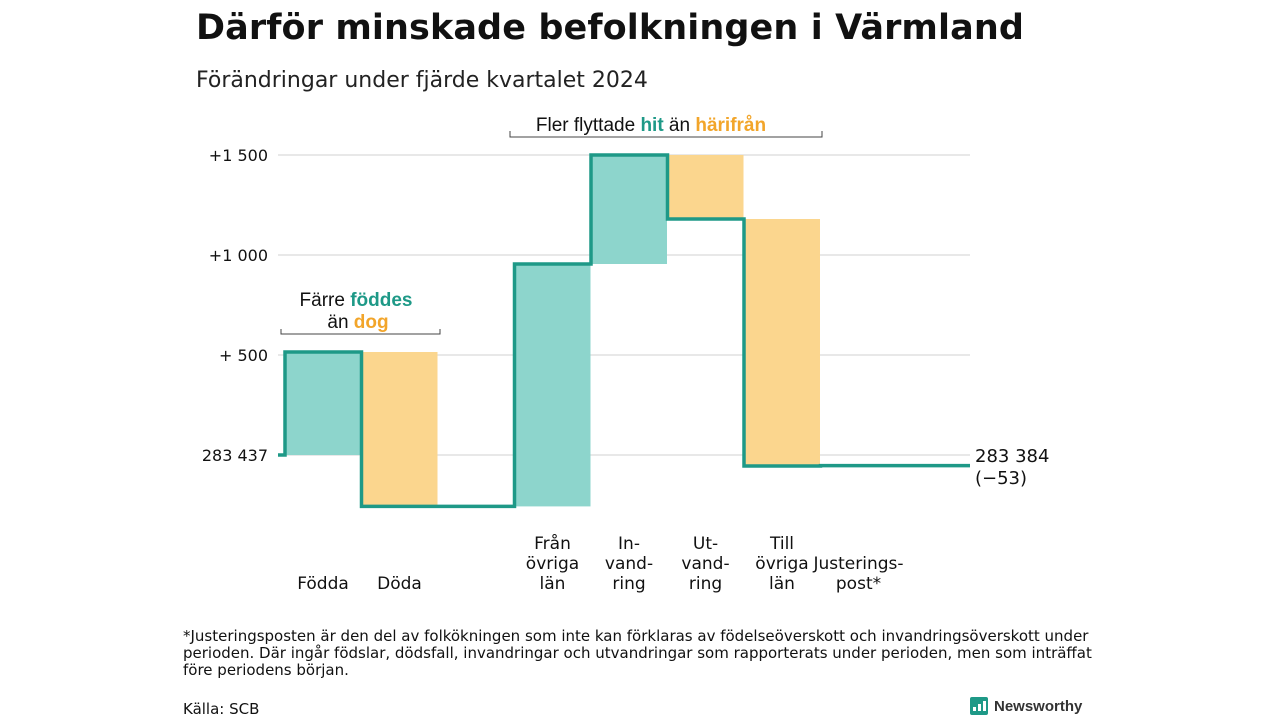  I want to click on birth-death-annotation-line1: Färre föddes, so click(356, 300).